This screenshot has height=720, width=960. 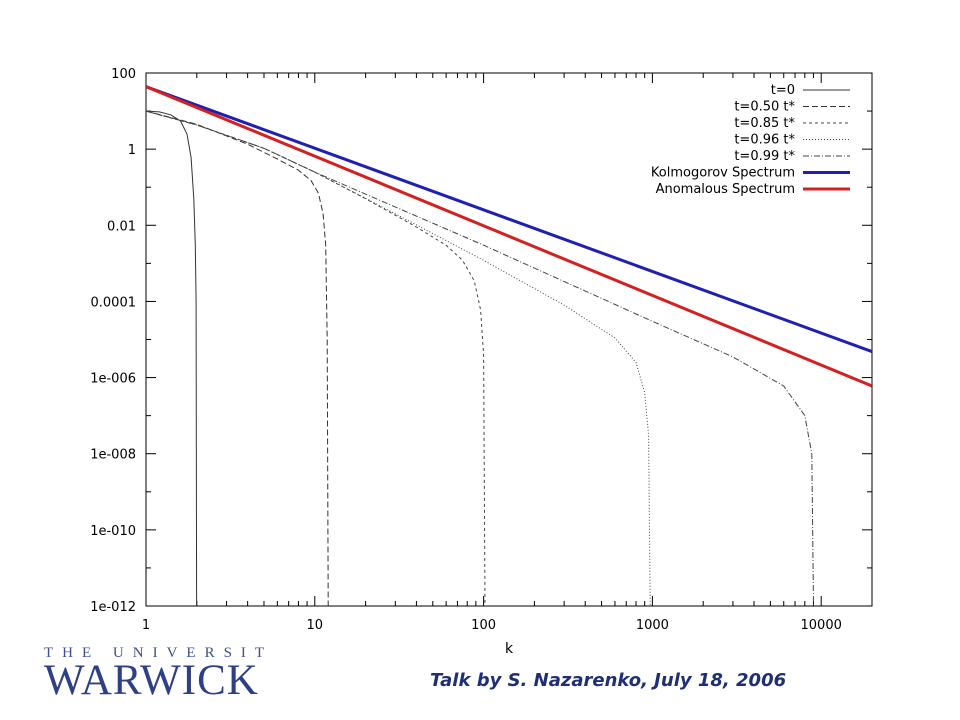 I want to click on y-tick-label: 1e-010, so click(x=113, y=531).